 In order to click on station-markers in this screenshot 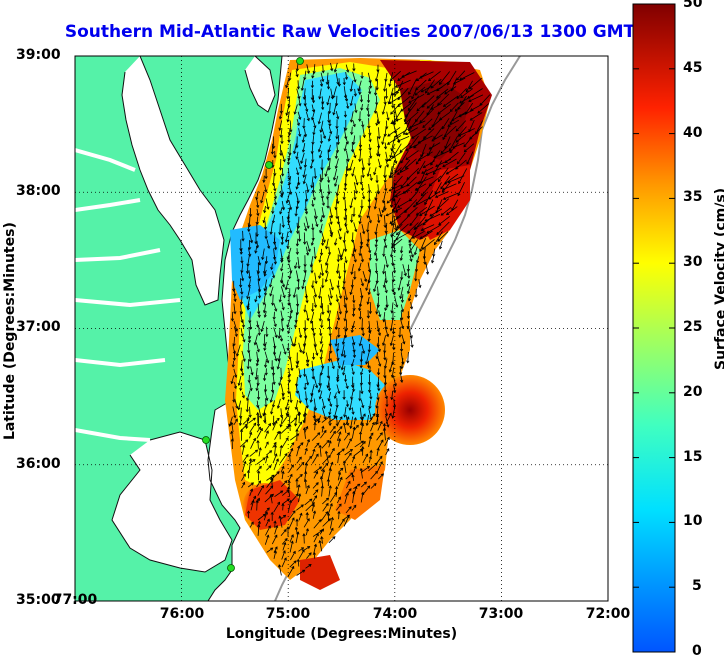, I will do `click(253, 314)`.